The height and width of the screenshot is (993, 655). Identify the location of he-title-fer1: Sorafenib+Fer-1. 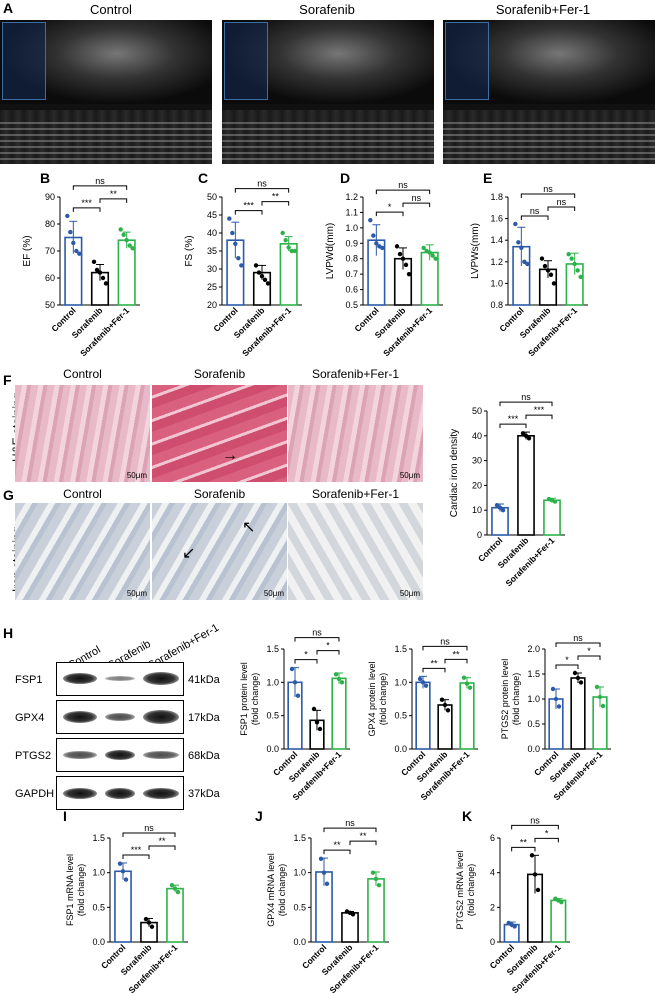
(355, 374).